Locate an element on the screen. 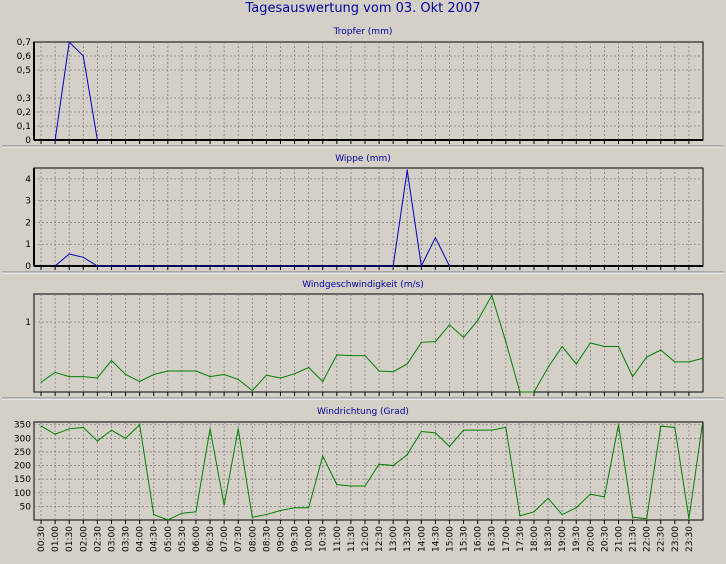  x-tick-label: 07:00 is located at coordinates (225, 539).